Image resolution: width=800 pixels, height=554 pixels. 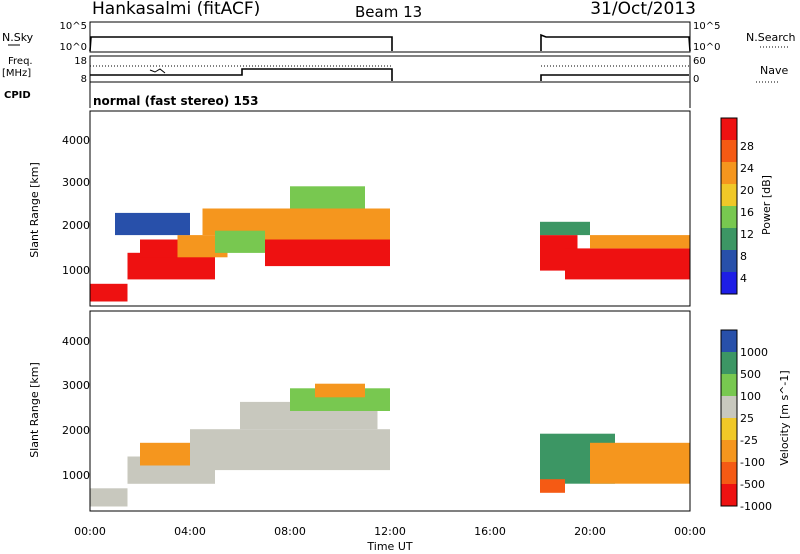 What do you see at coordinates (20, 61) in the screenshot?
I see `freq-label: Freq.` at bounding box center [20, 61].